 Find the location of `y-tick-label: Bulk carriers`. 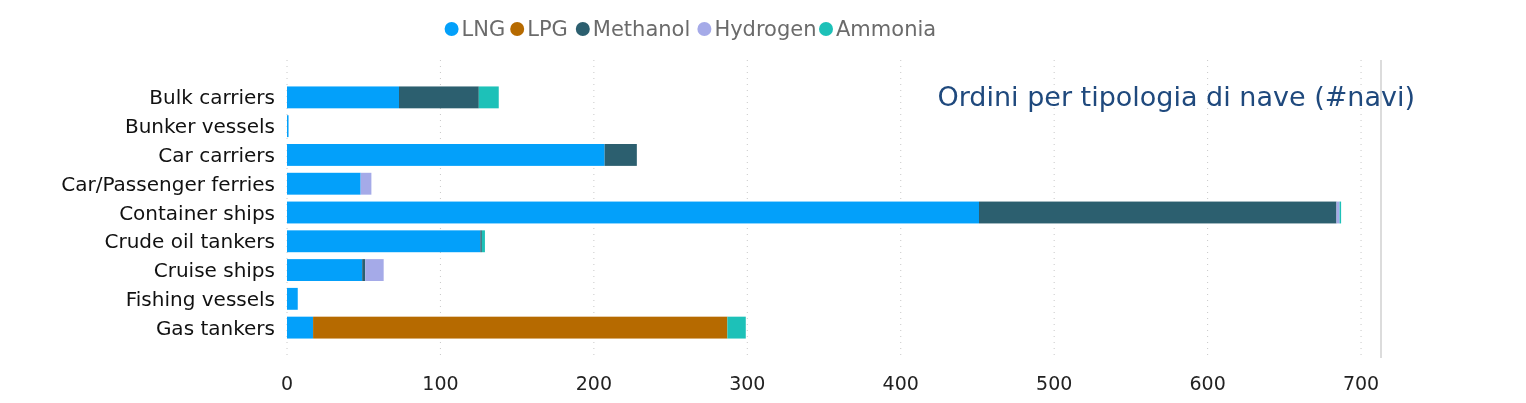

y-tick-label: Bulk carriers is located at coordinates (212, 97).